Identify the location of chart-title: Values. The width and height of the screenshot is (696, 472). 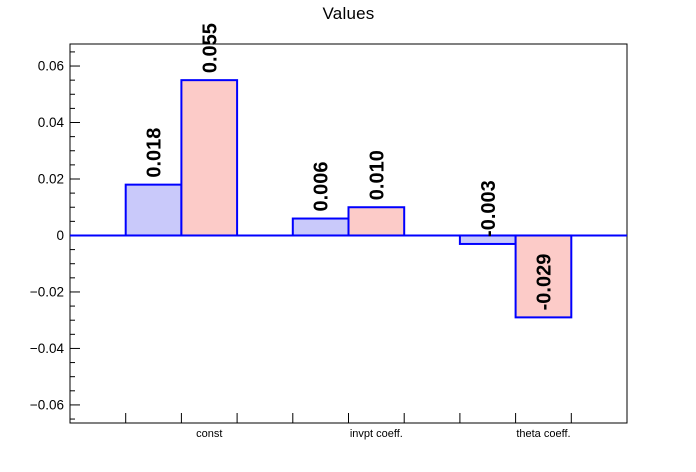
(348, 13).